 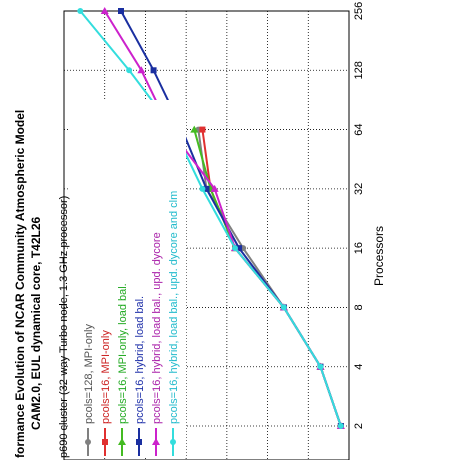 I want to click on x-tick-label: 4, so click(x=359, y=367).